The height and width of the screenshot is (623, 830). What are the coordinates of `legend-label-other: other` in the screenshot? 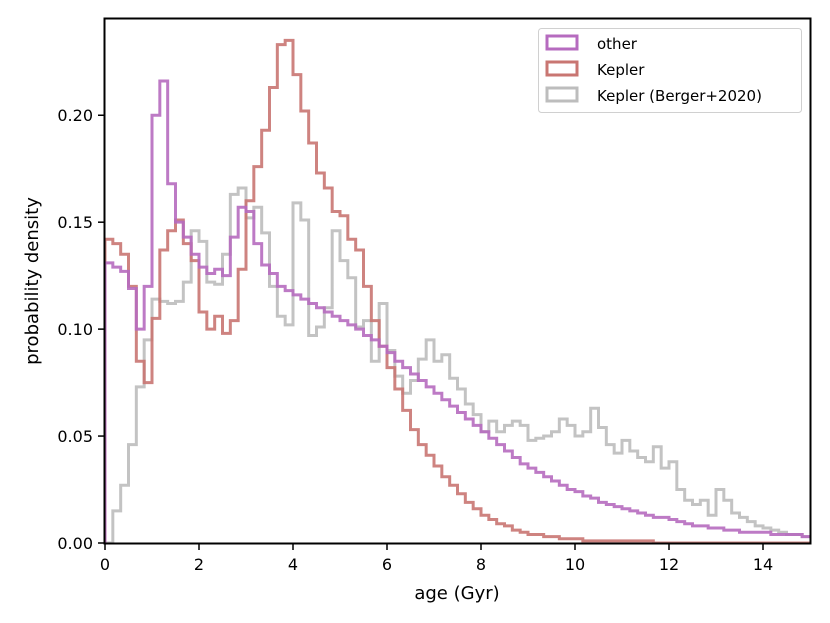 It's located at (617, 44).